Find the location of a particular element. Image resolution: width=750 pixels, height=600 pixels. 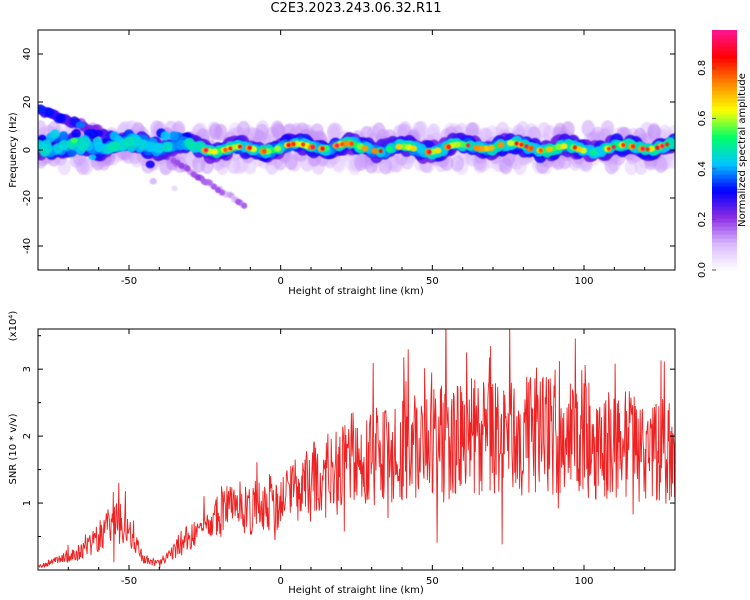

spectrogram-x-tick-label: 100 is located at coordinates (583, 281).